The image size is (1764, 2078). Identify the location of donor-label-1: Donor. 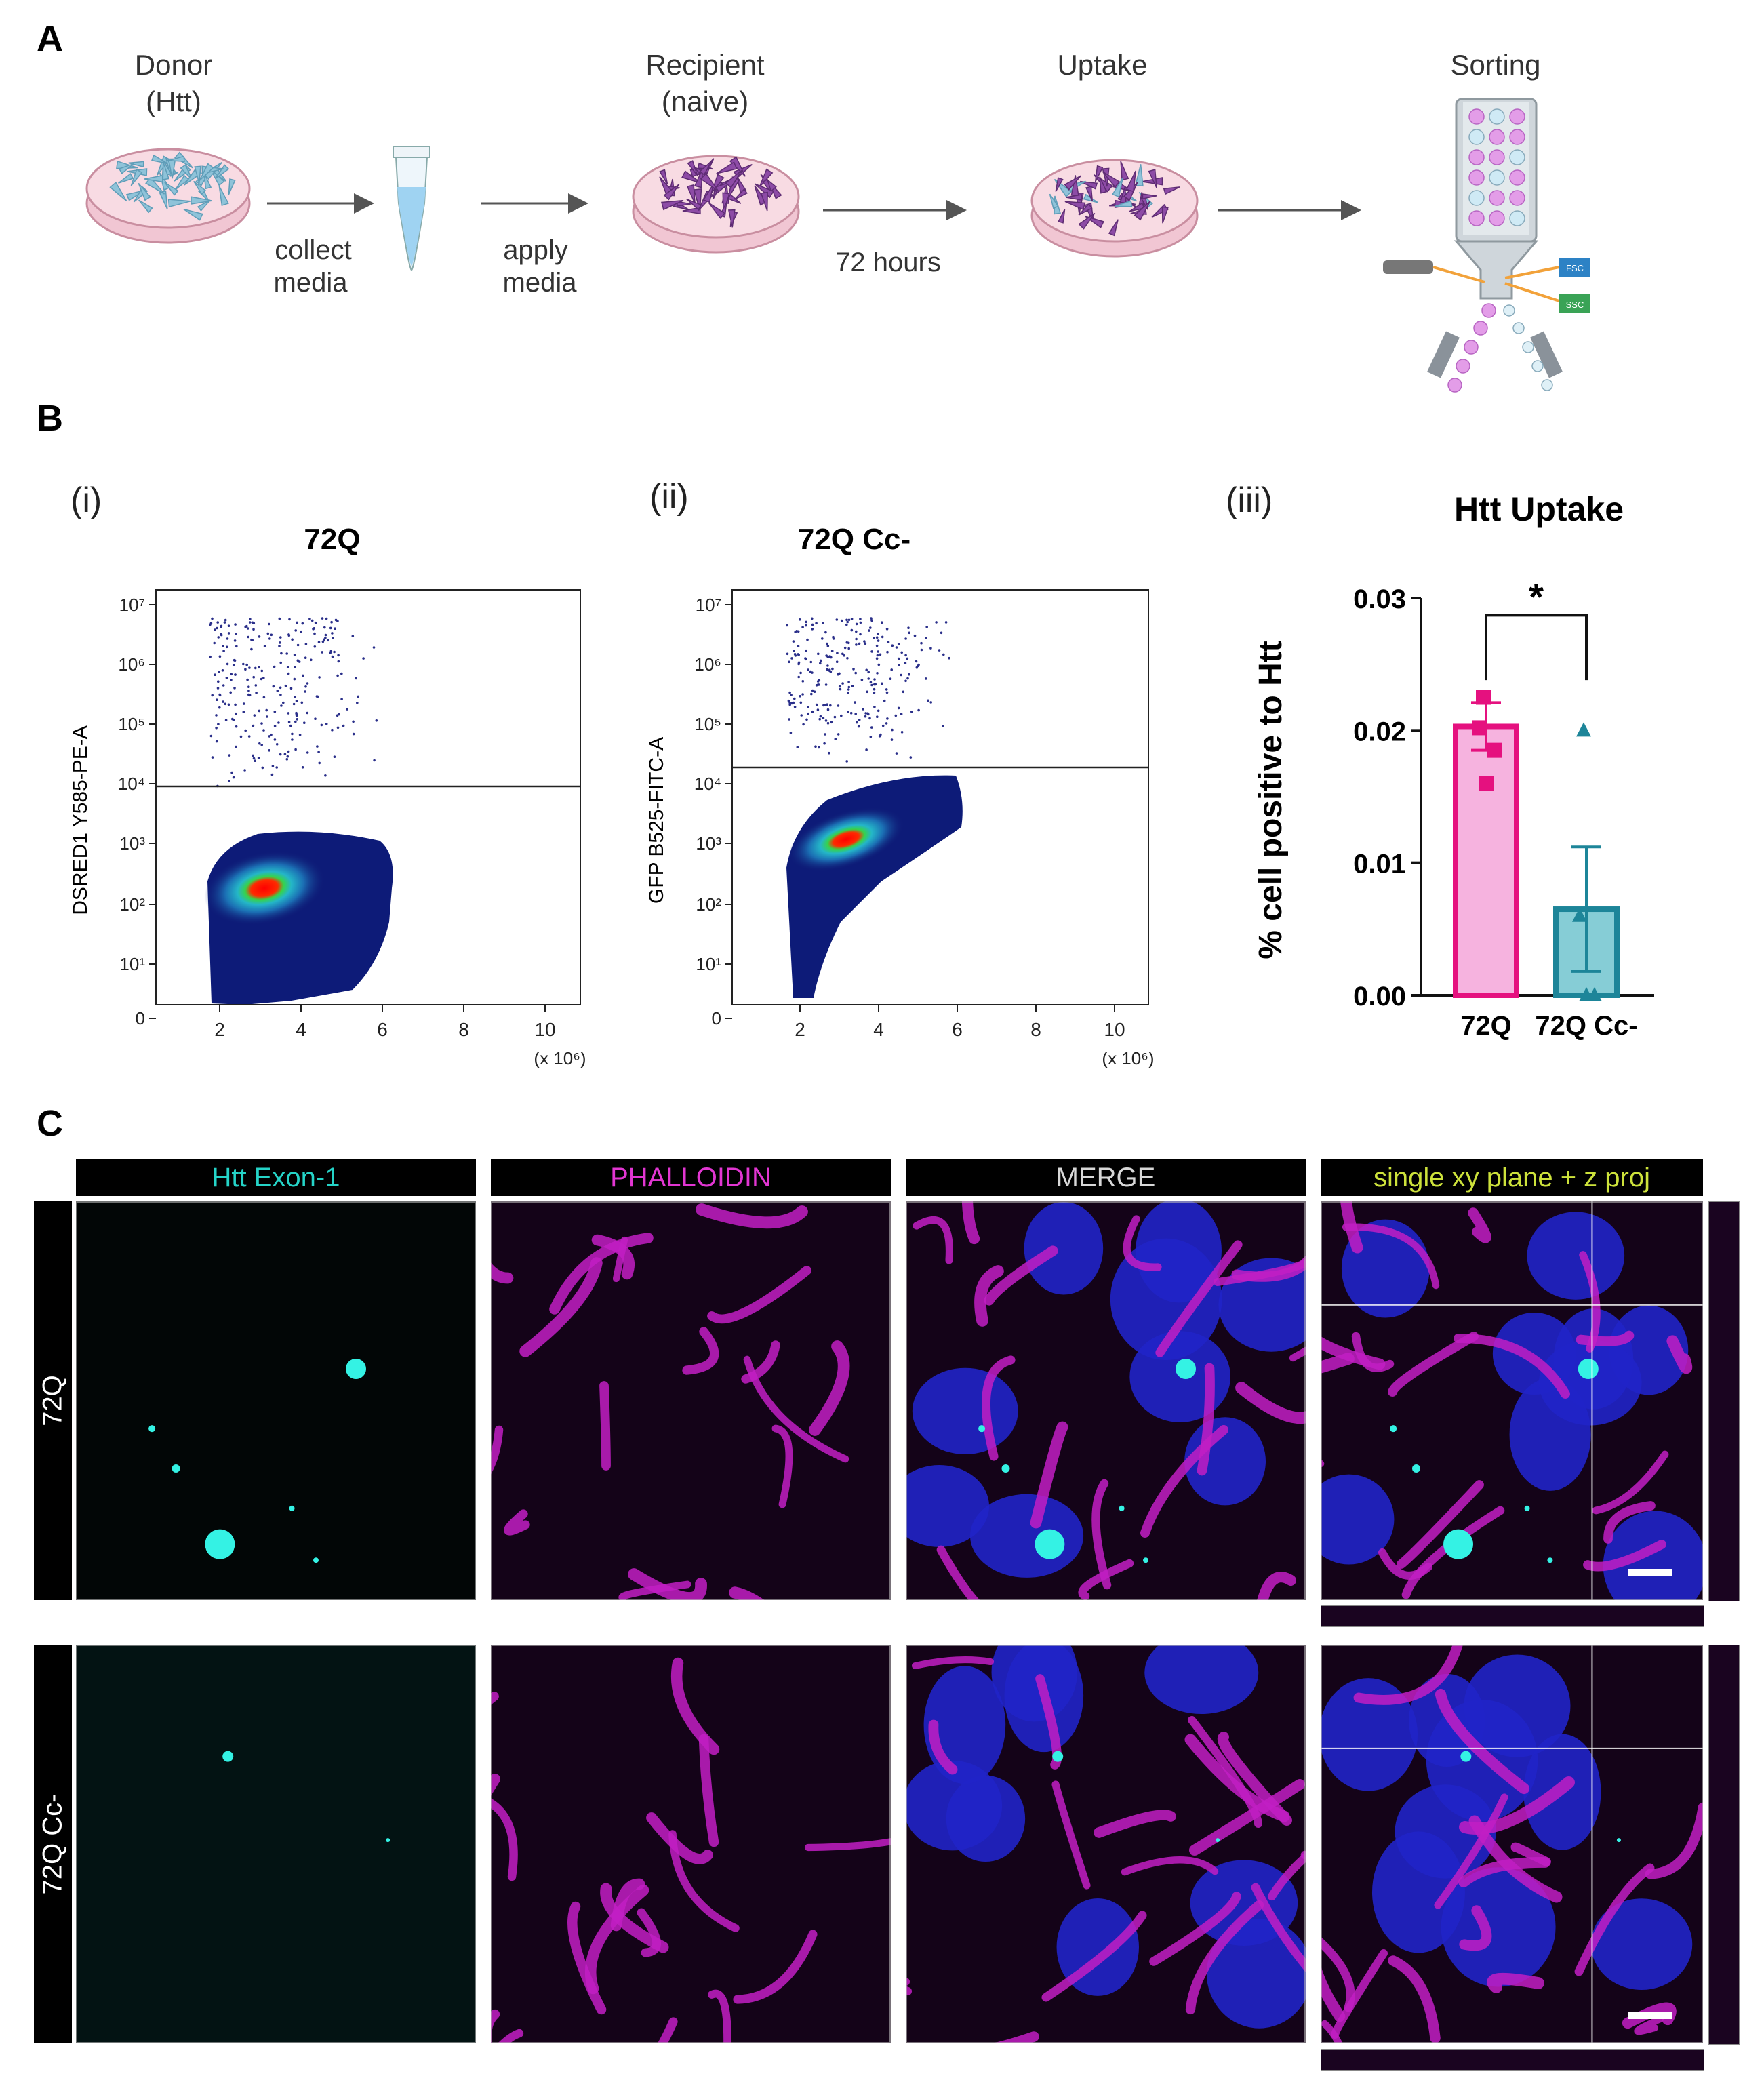
(173, 65).